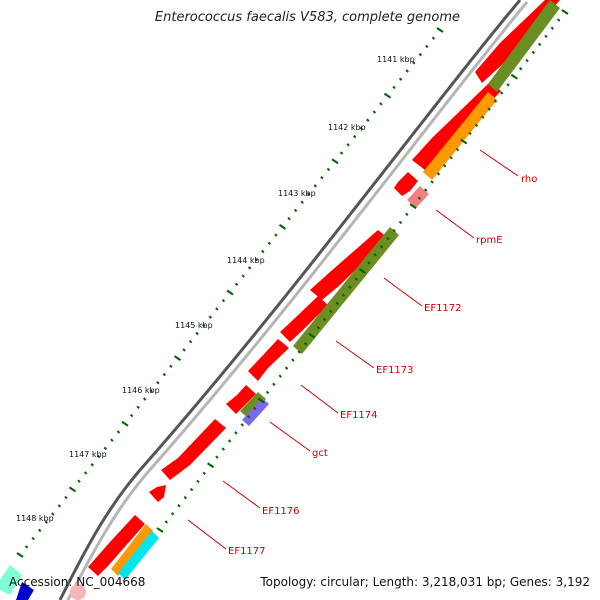 The width and height of the screenshot is (600, 600). Describe the element at coordinates (489, 240) in the screenshot. I see `gene-label-rpmE: rpmE` at that location.